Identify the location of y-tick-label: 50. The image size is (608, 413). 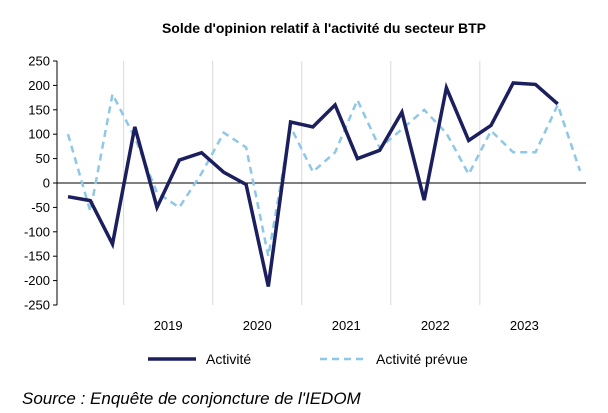
(43, 158).